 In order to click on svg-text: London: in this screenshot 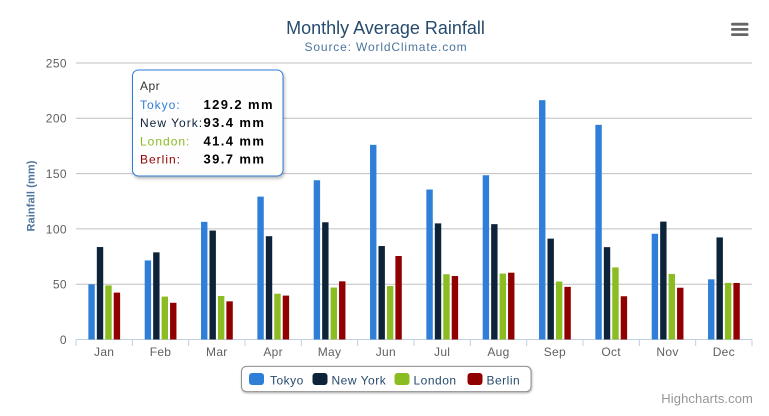, I will do `click(165, 141)`.